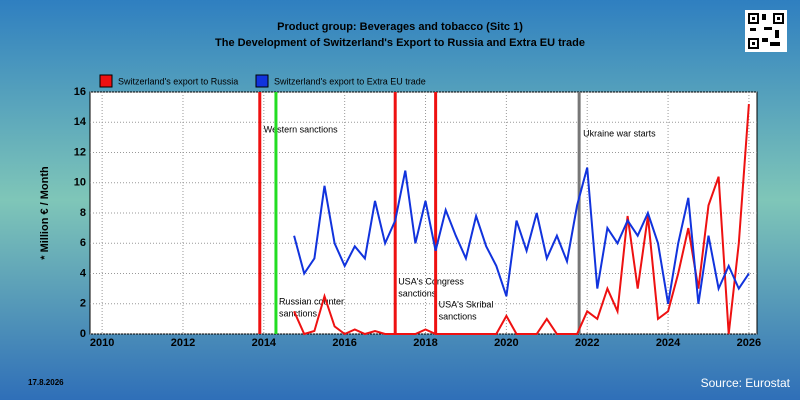 The width and height of the screenshot is (800, 400). I want to click on y-tick-label: 12, so click(80, 152).